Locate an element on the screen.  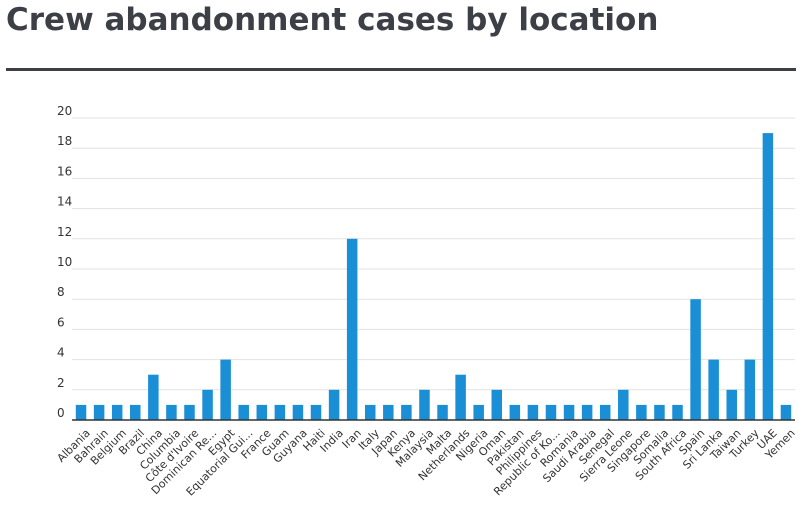
y-tick-label: 2 is located at coordinates (61, 383).